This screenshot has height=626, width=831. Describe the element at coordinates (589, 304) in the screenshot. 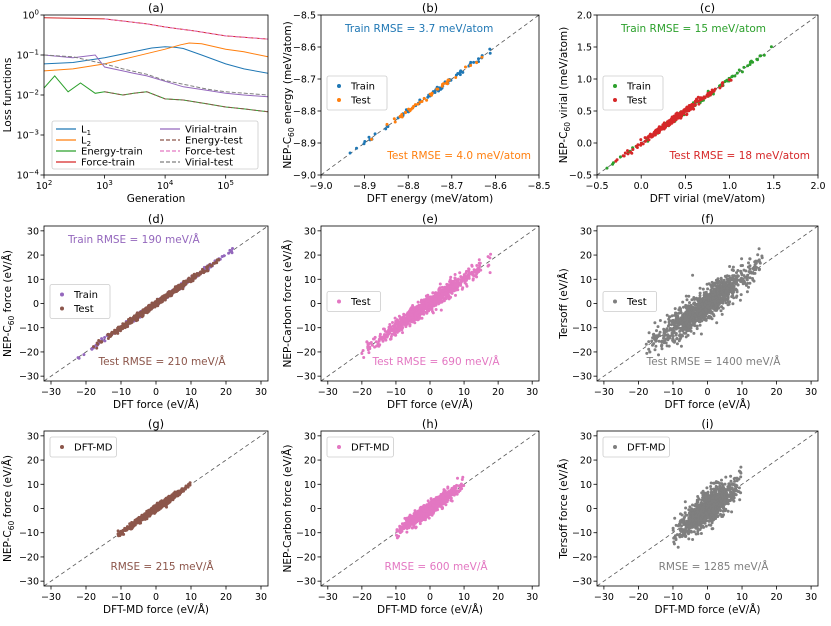

I see `y-tick-label: 0` at that location.